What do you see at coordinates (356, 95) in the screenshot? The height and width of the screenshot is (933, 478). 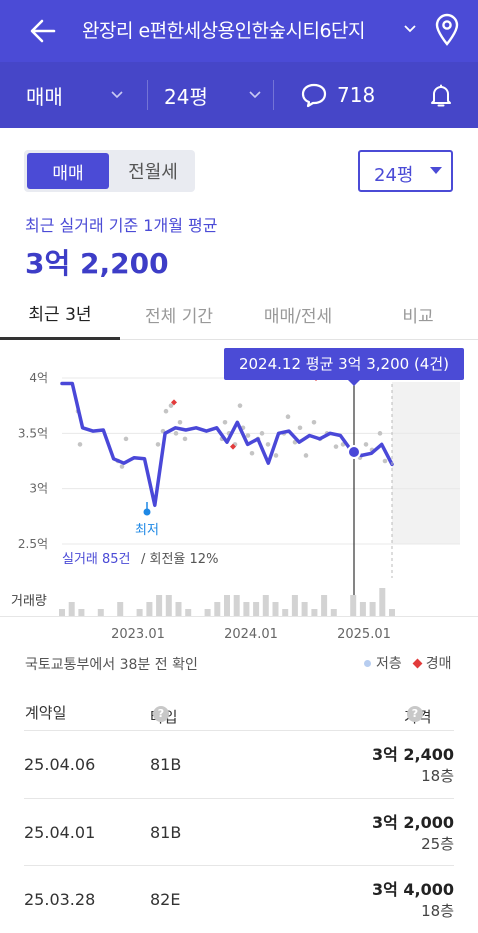 I see `comment-count: 718` at bounding box center [356, 95].